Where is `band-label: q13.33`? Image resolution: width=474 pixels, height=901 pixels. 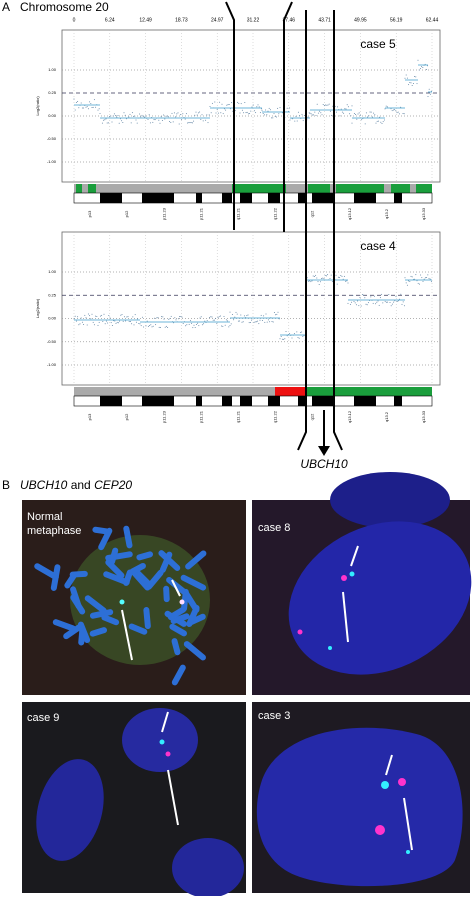 band-label: q13.33 is located at coordinates (423, 213).